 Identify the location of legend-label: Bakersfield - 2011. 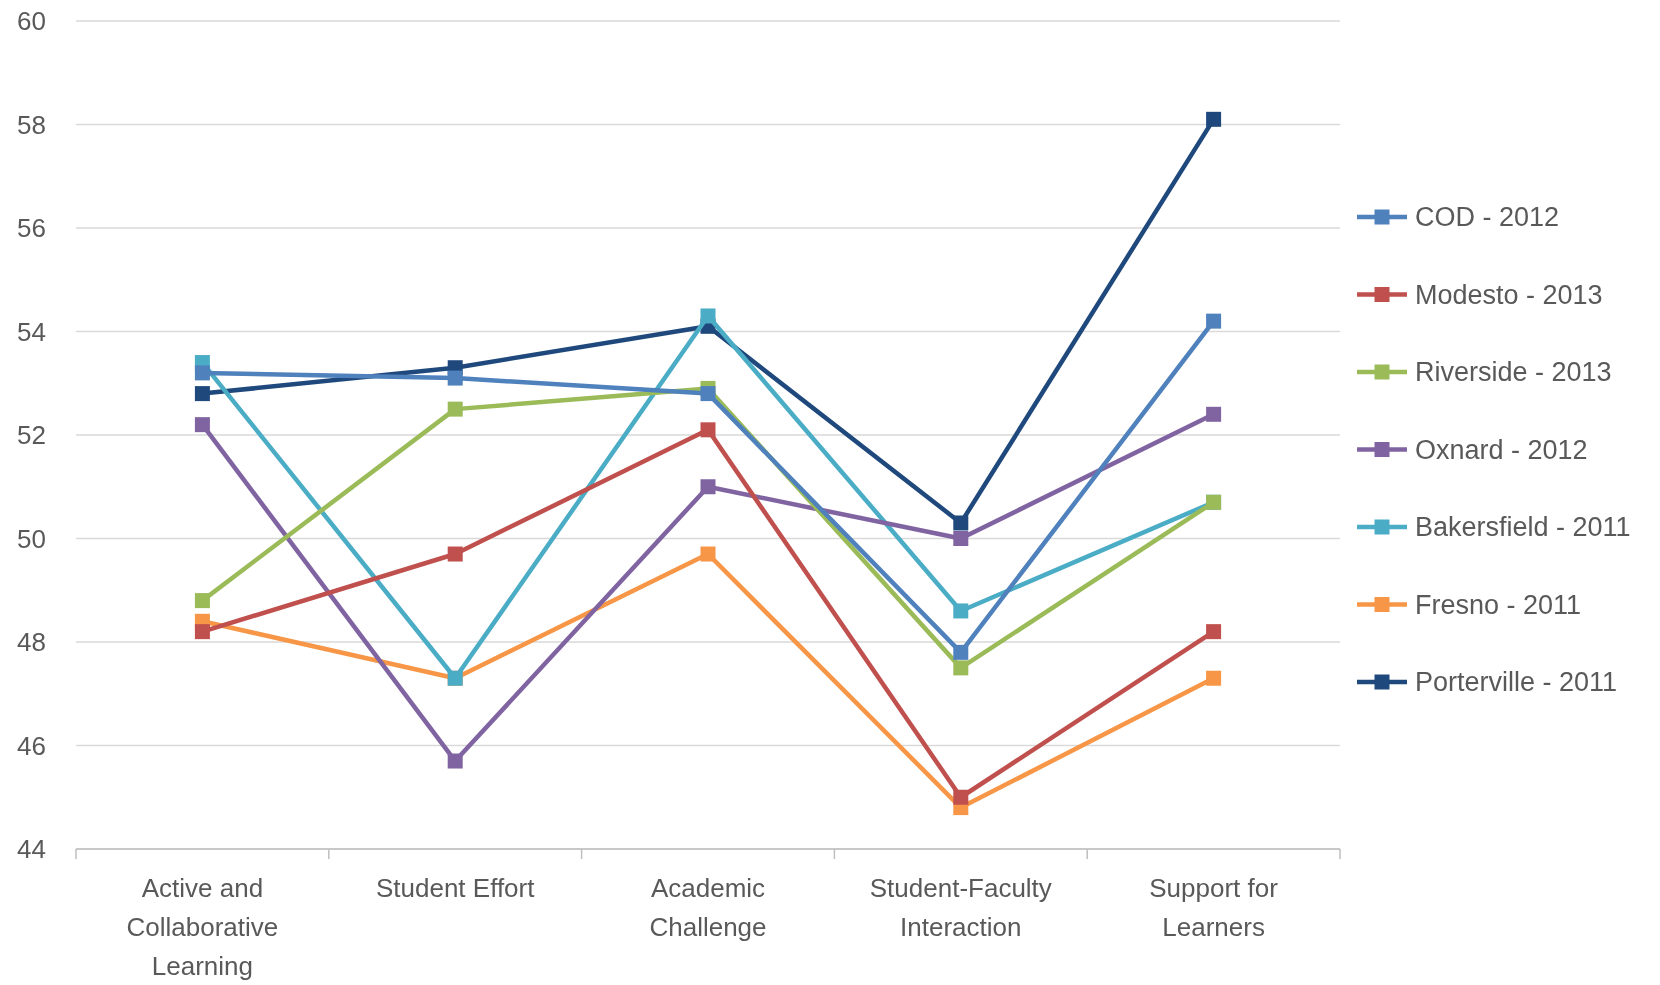
(1523, 527).